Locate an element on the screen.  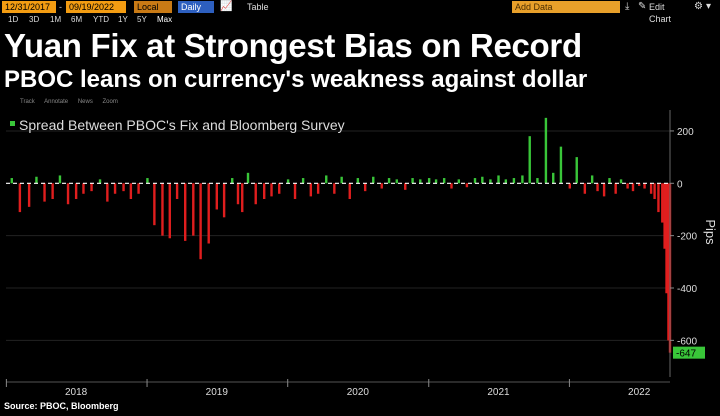
end-date-field: 09/19/2022 is located at coordinates (96, 7).